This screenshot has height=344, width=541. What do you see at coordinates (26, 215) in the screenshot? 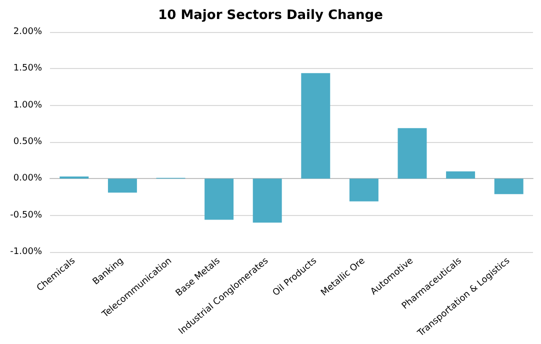
I see `y-tick-label: -0.50%` at bounding box center [26, 215].